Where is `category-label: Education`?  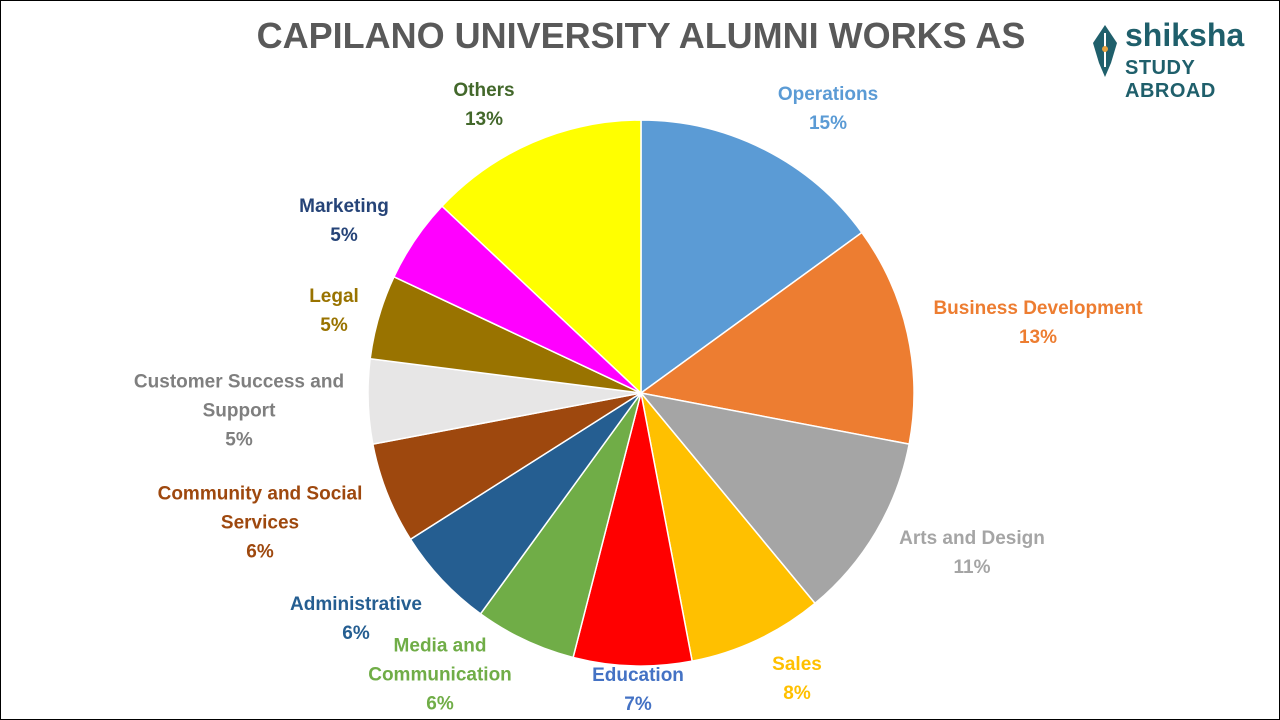
category-label: Education is located at coordinates (638, 675).